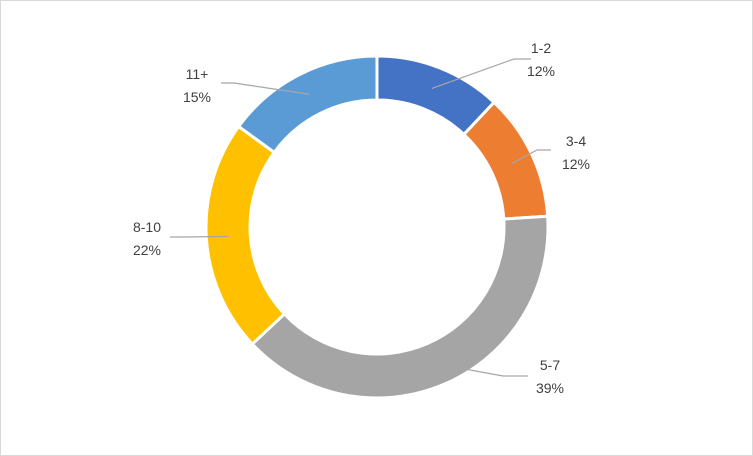  What do you see at coordinates (541, 48) in the screenshot?
I see `slice-label-1-2: 1-2` at bounding box center [541, 48].